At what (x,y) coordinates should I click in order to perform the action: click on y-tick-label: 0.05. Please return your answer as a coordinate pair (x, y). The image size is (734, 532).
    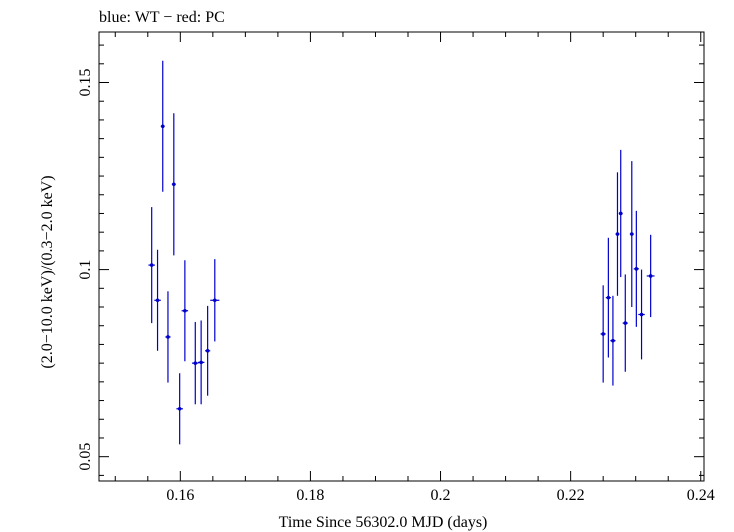
    Looking at the image, I should click on (85, 457).